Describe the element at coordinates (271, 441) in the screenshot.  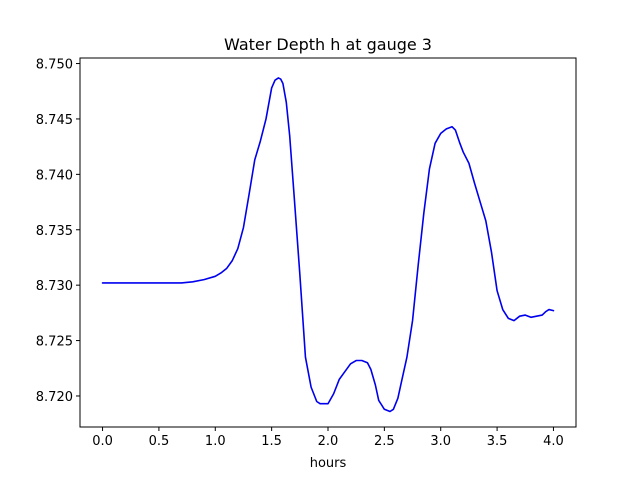
I see `x-tick-label: 1.5` at that location.